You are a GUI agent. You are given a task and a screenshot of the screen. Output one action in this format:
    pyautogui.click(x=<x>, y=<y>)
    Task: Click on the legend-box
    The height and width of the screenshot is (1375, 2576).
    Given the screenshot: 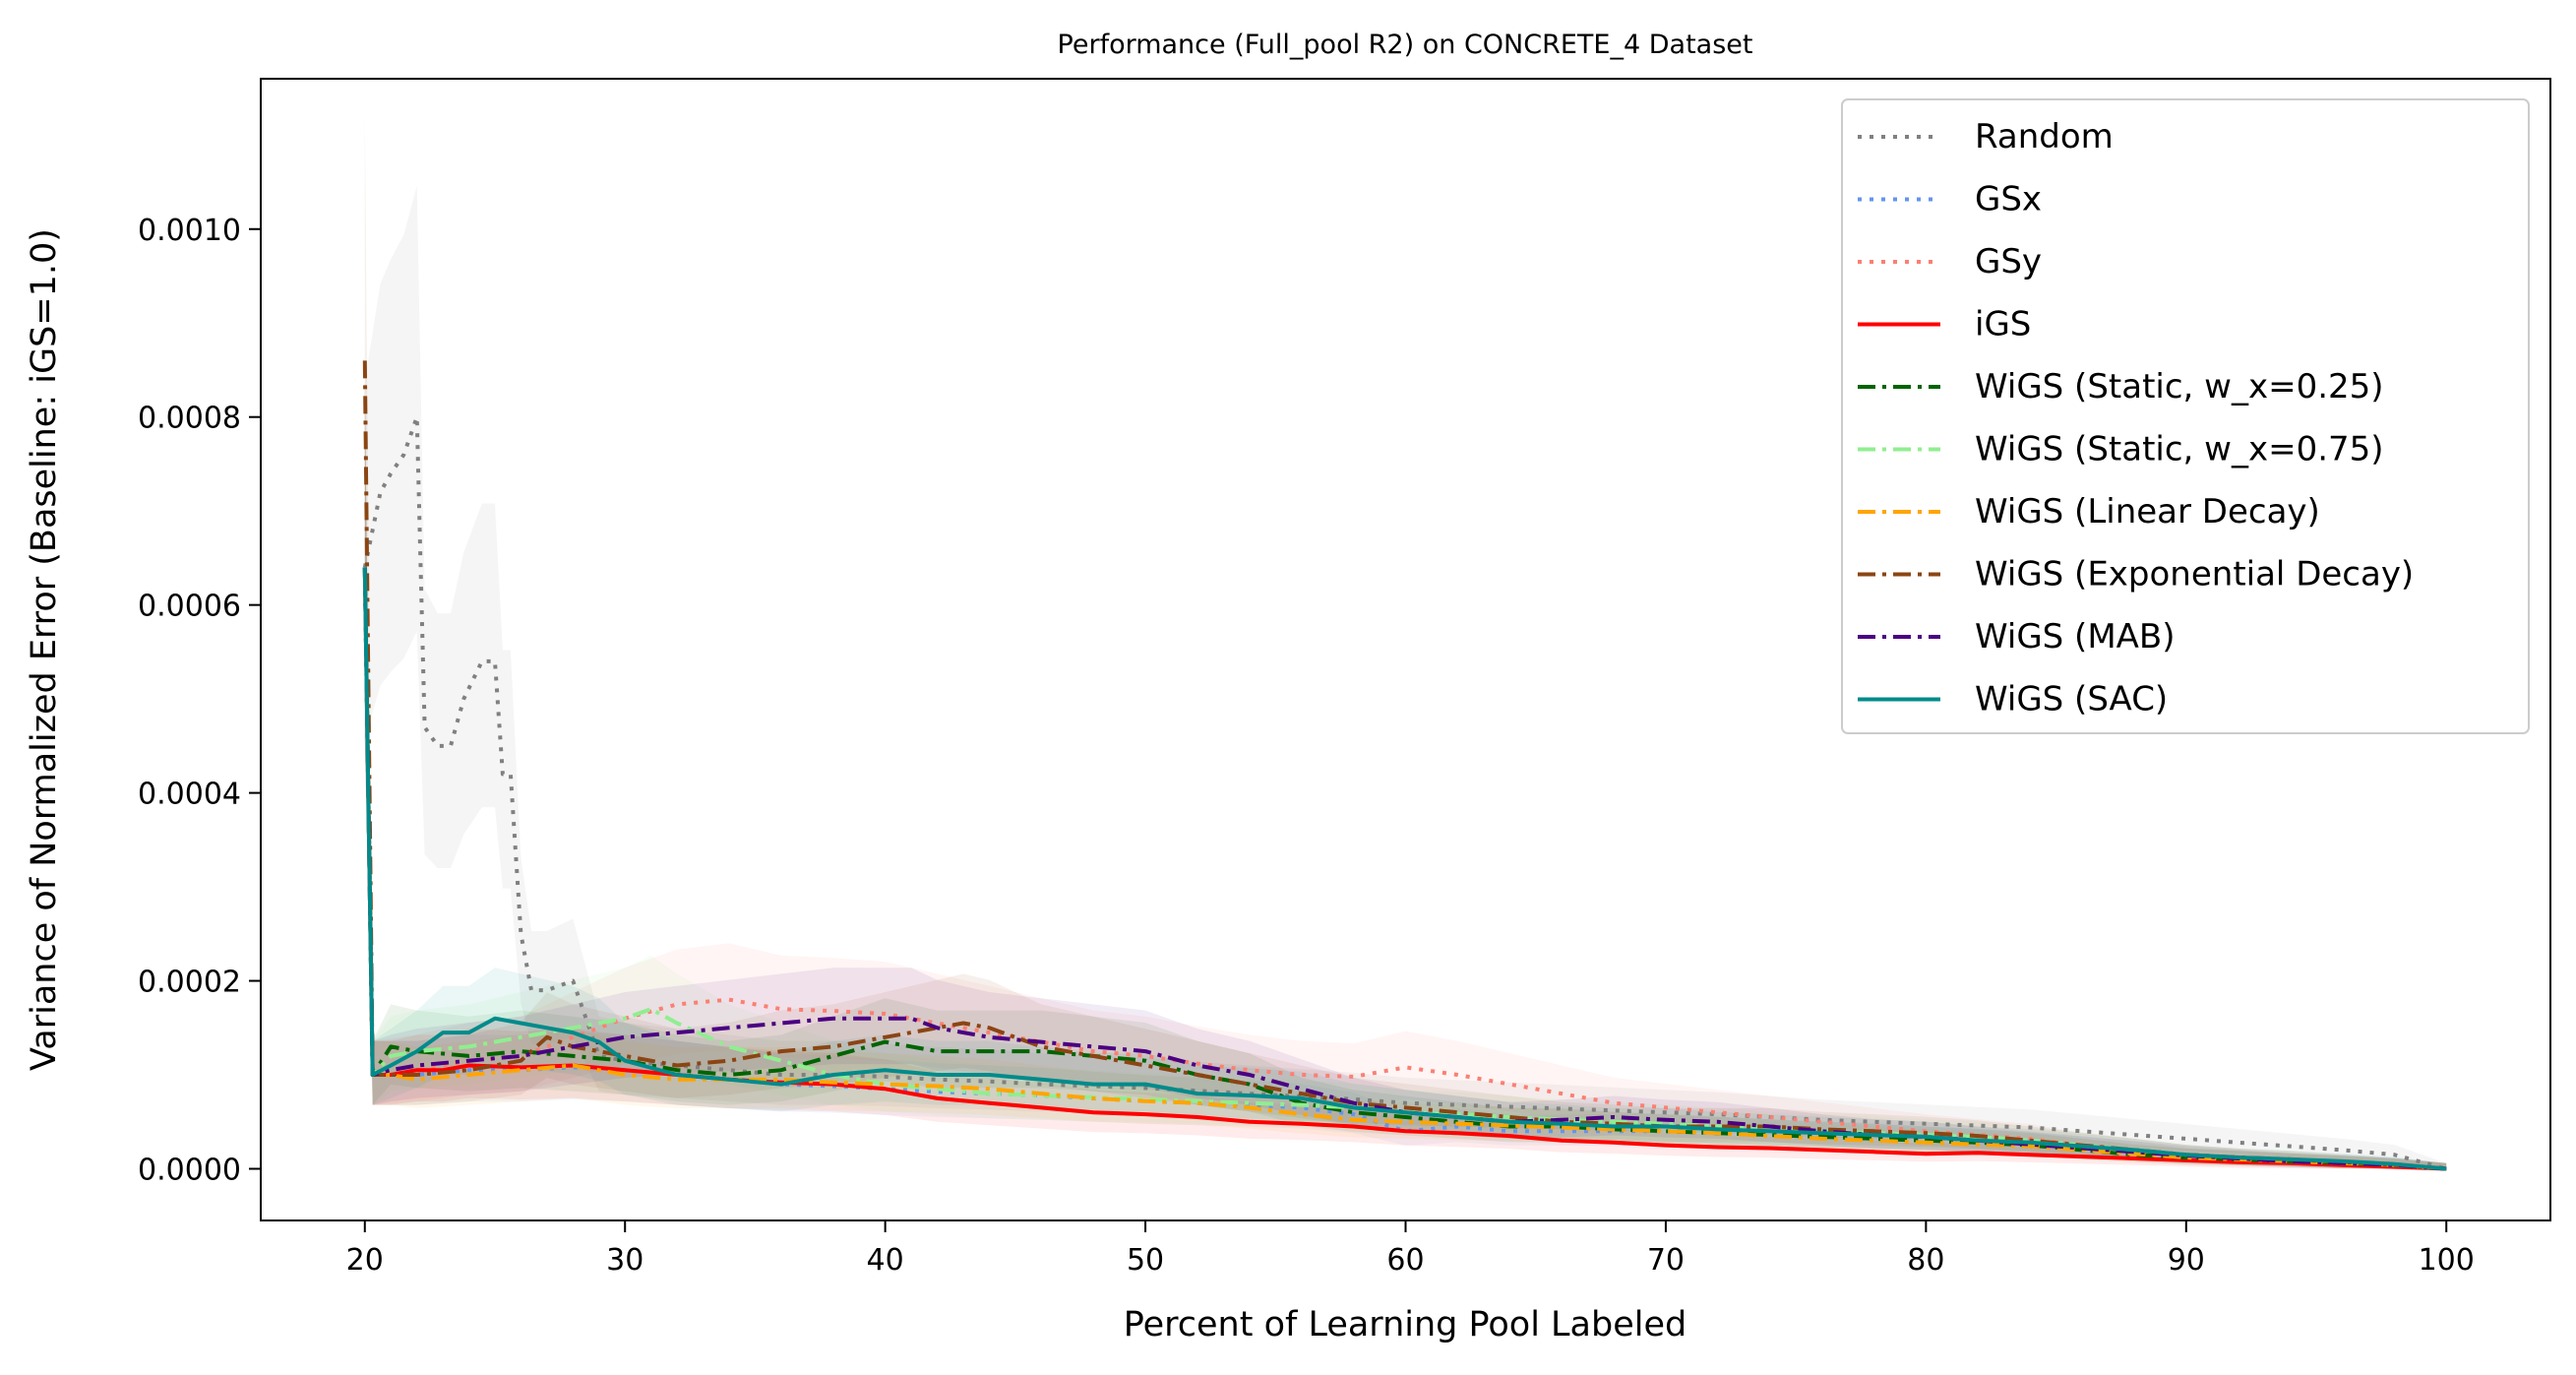 What is the action you would take?
    pyautogui.click(x=2185, y=416)
    